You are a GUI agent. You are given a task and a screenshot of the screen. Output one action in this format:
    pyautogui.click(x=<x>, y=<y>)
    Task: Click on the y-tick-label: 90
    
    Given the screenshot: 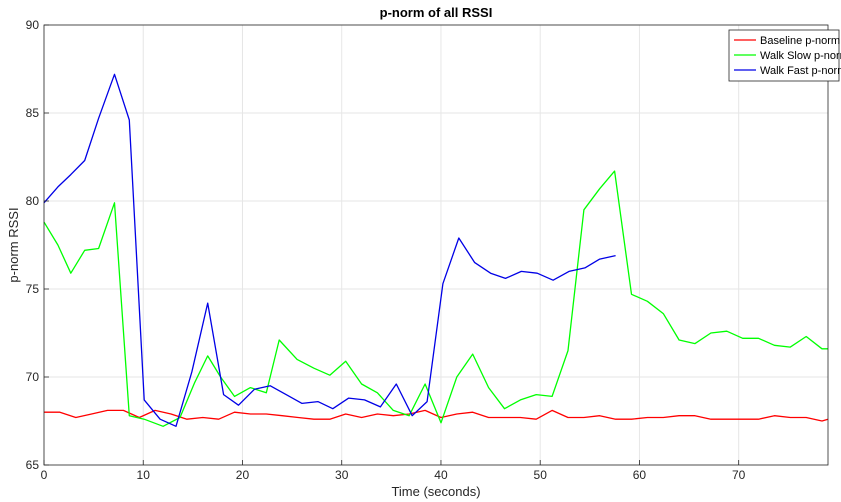 What is the action you would take?
    pyautogui.click(x=33, y=25)
    